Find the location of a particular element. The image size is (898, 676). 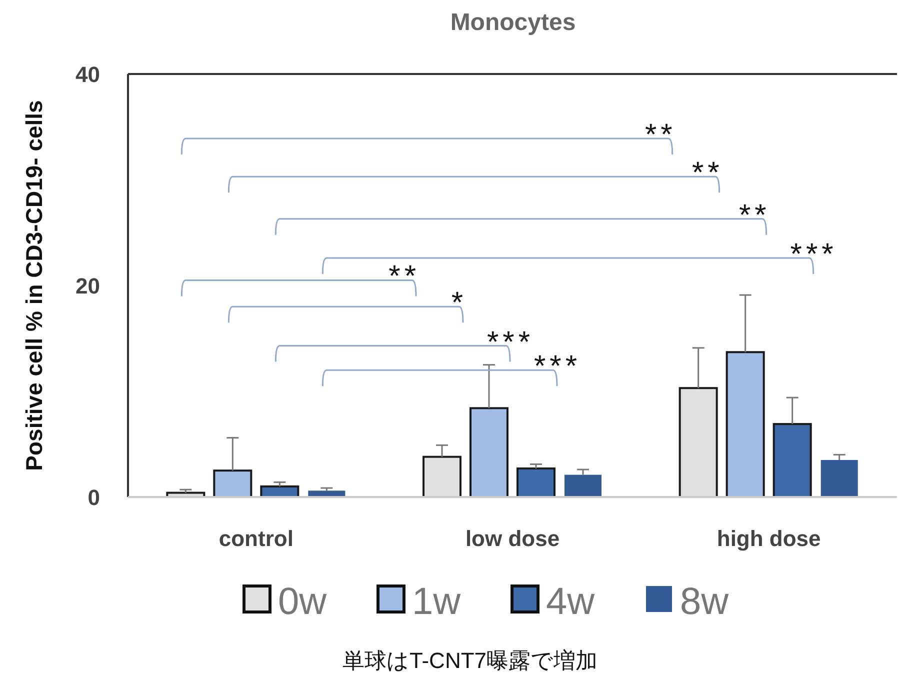

y-tick-label: 40 is located at coordinates (88, 74).